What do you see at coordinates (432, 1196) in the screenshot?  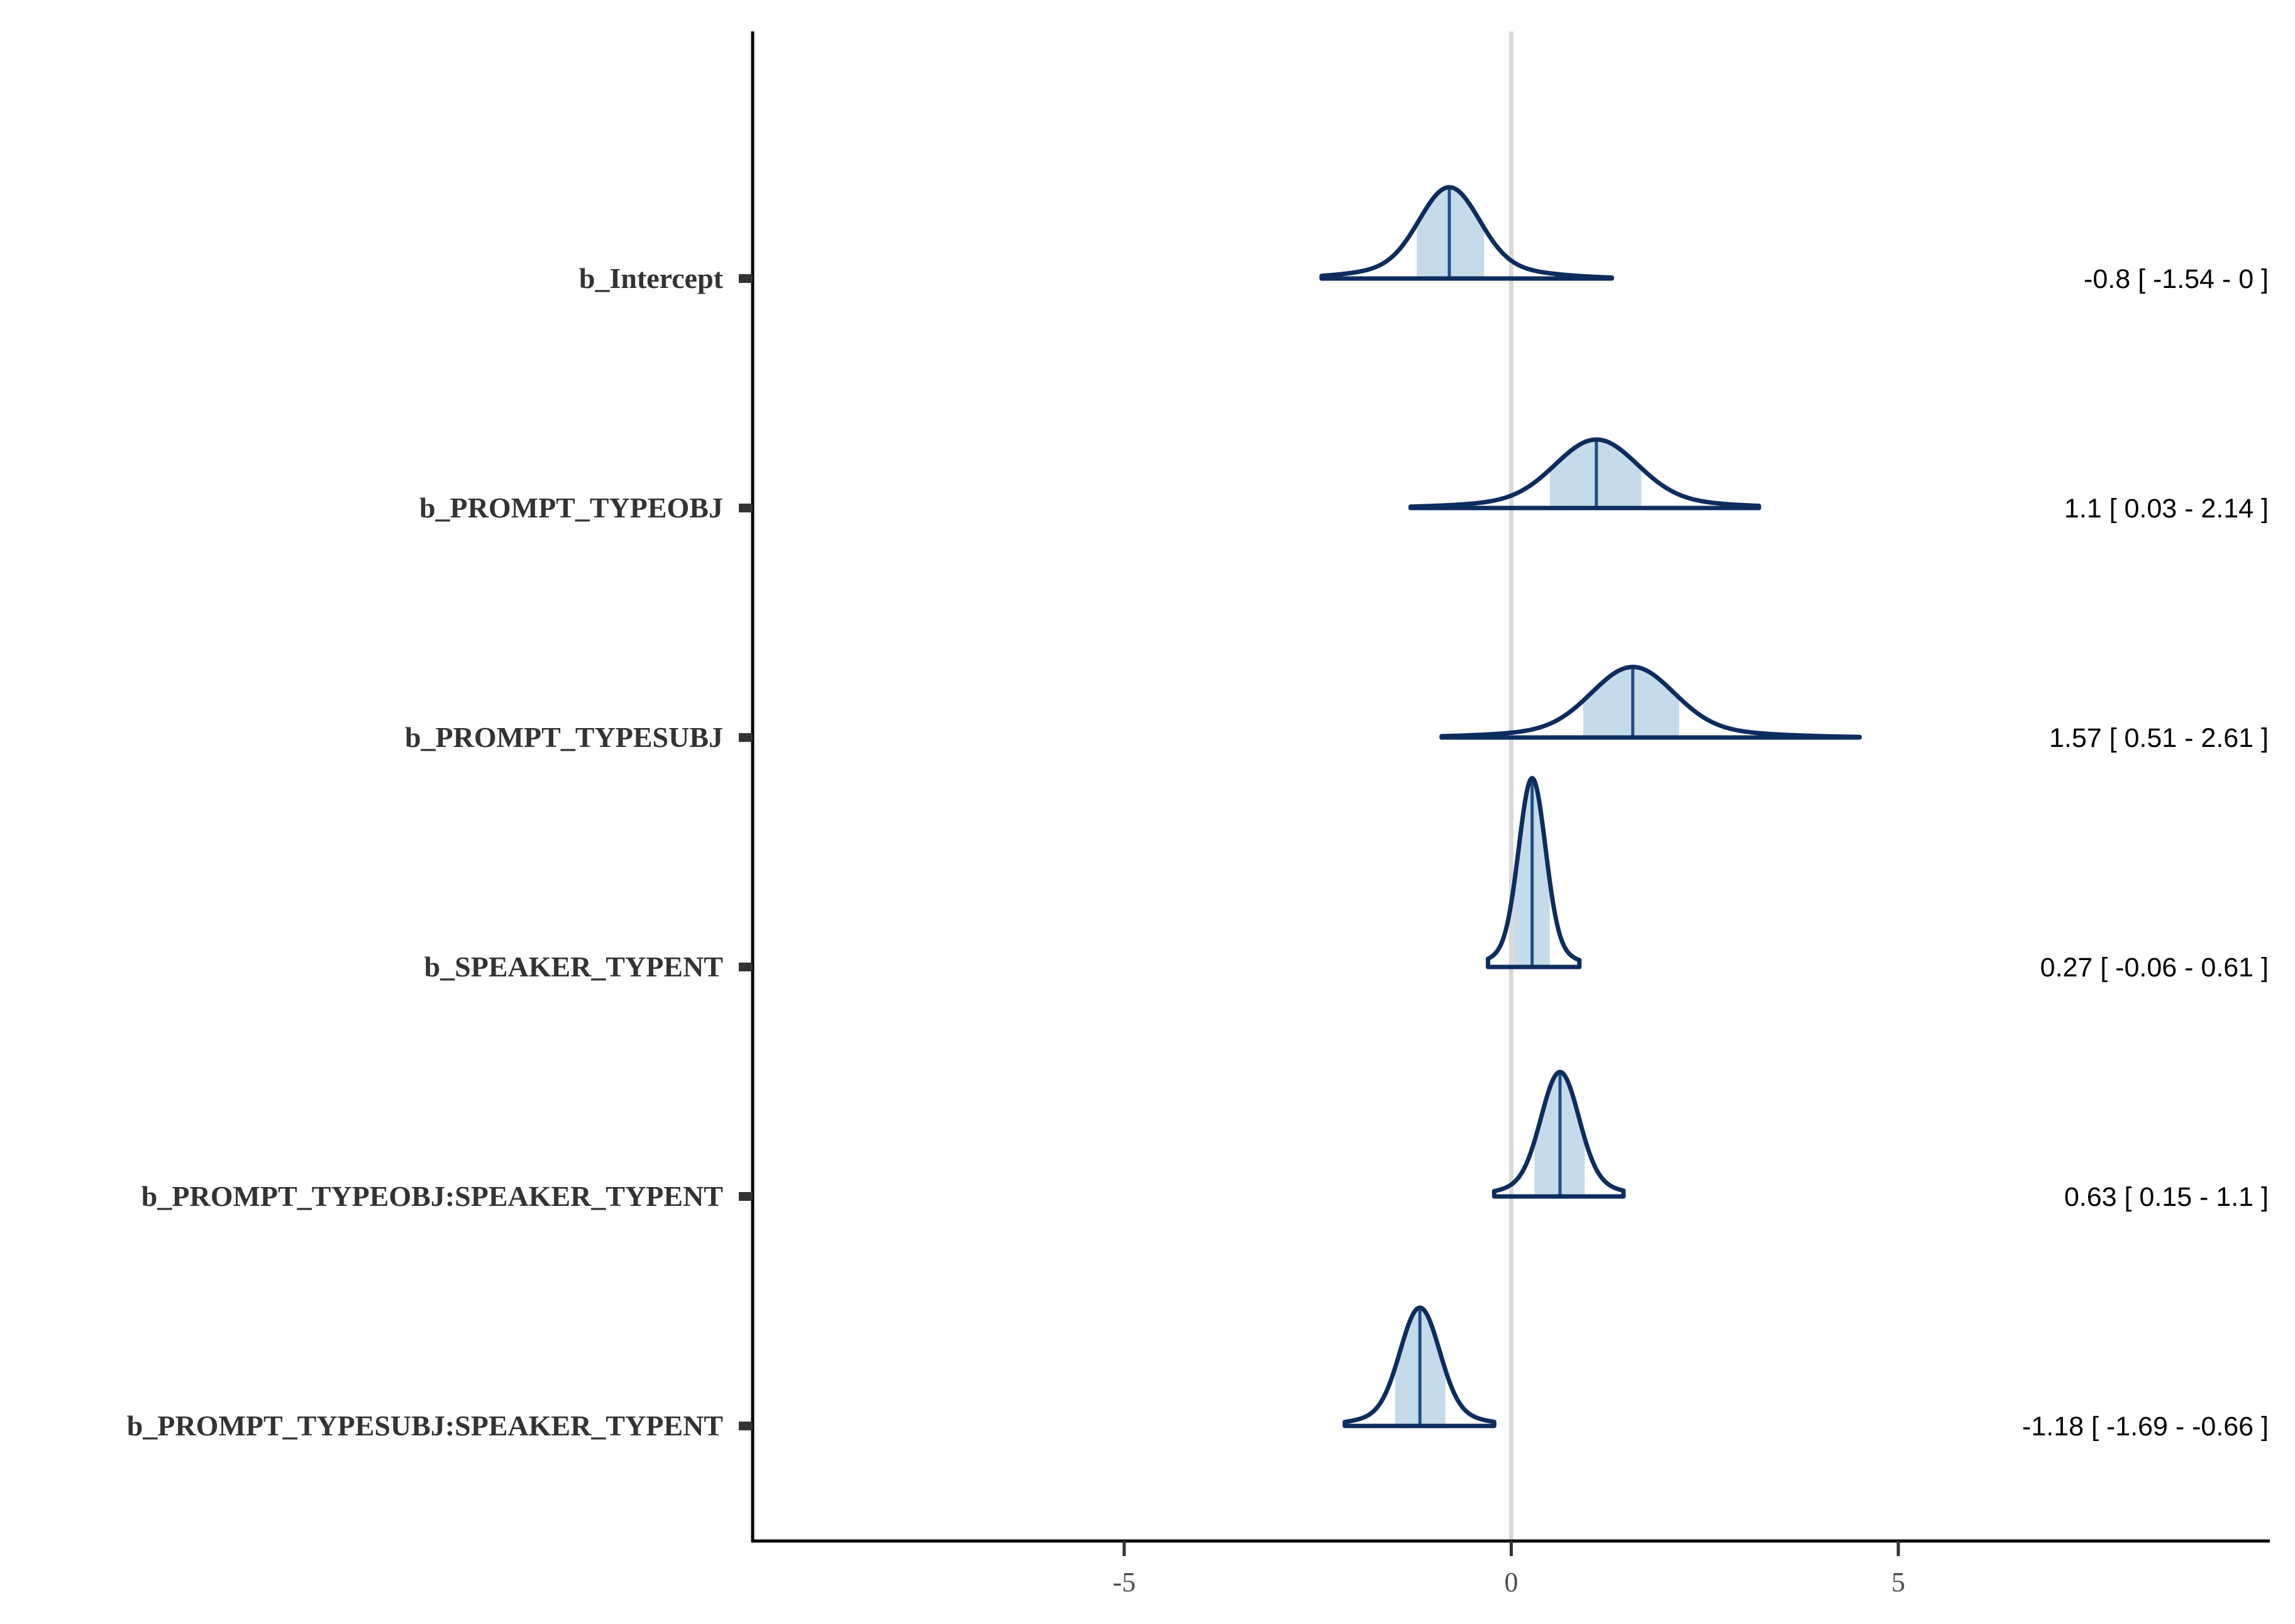 I see `y-tick-label: b_PROMPT_TYPEOBJ:SPEAKER_TYPENT` at bounding box center [432, 1196].